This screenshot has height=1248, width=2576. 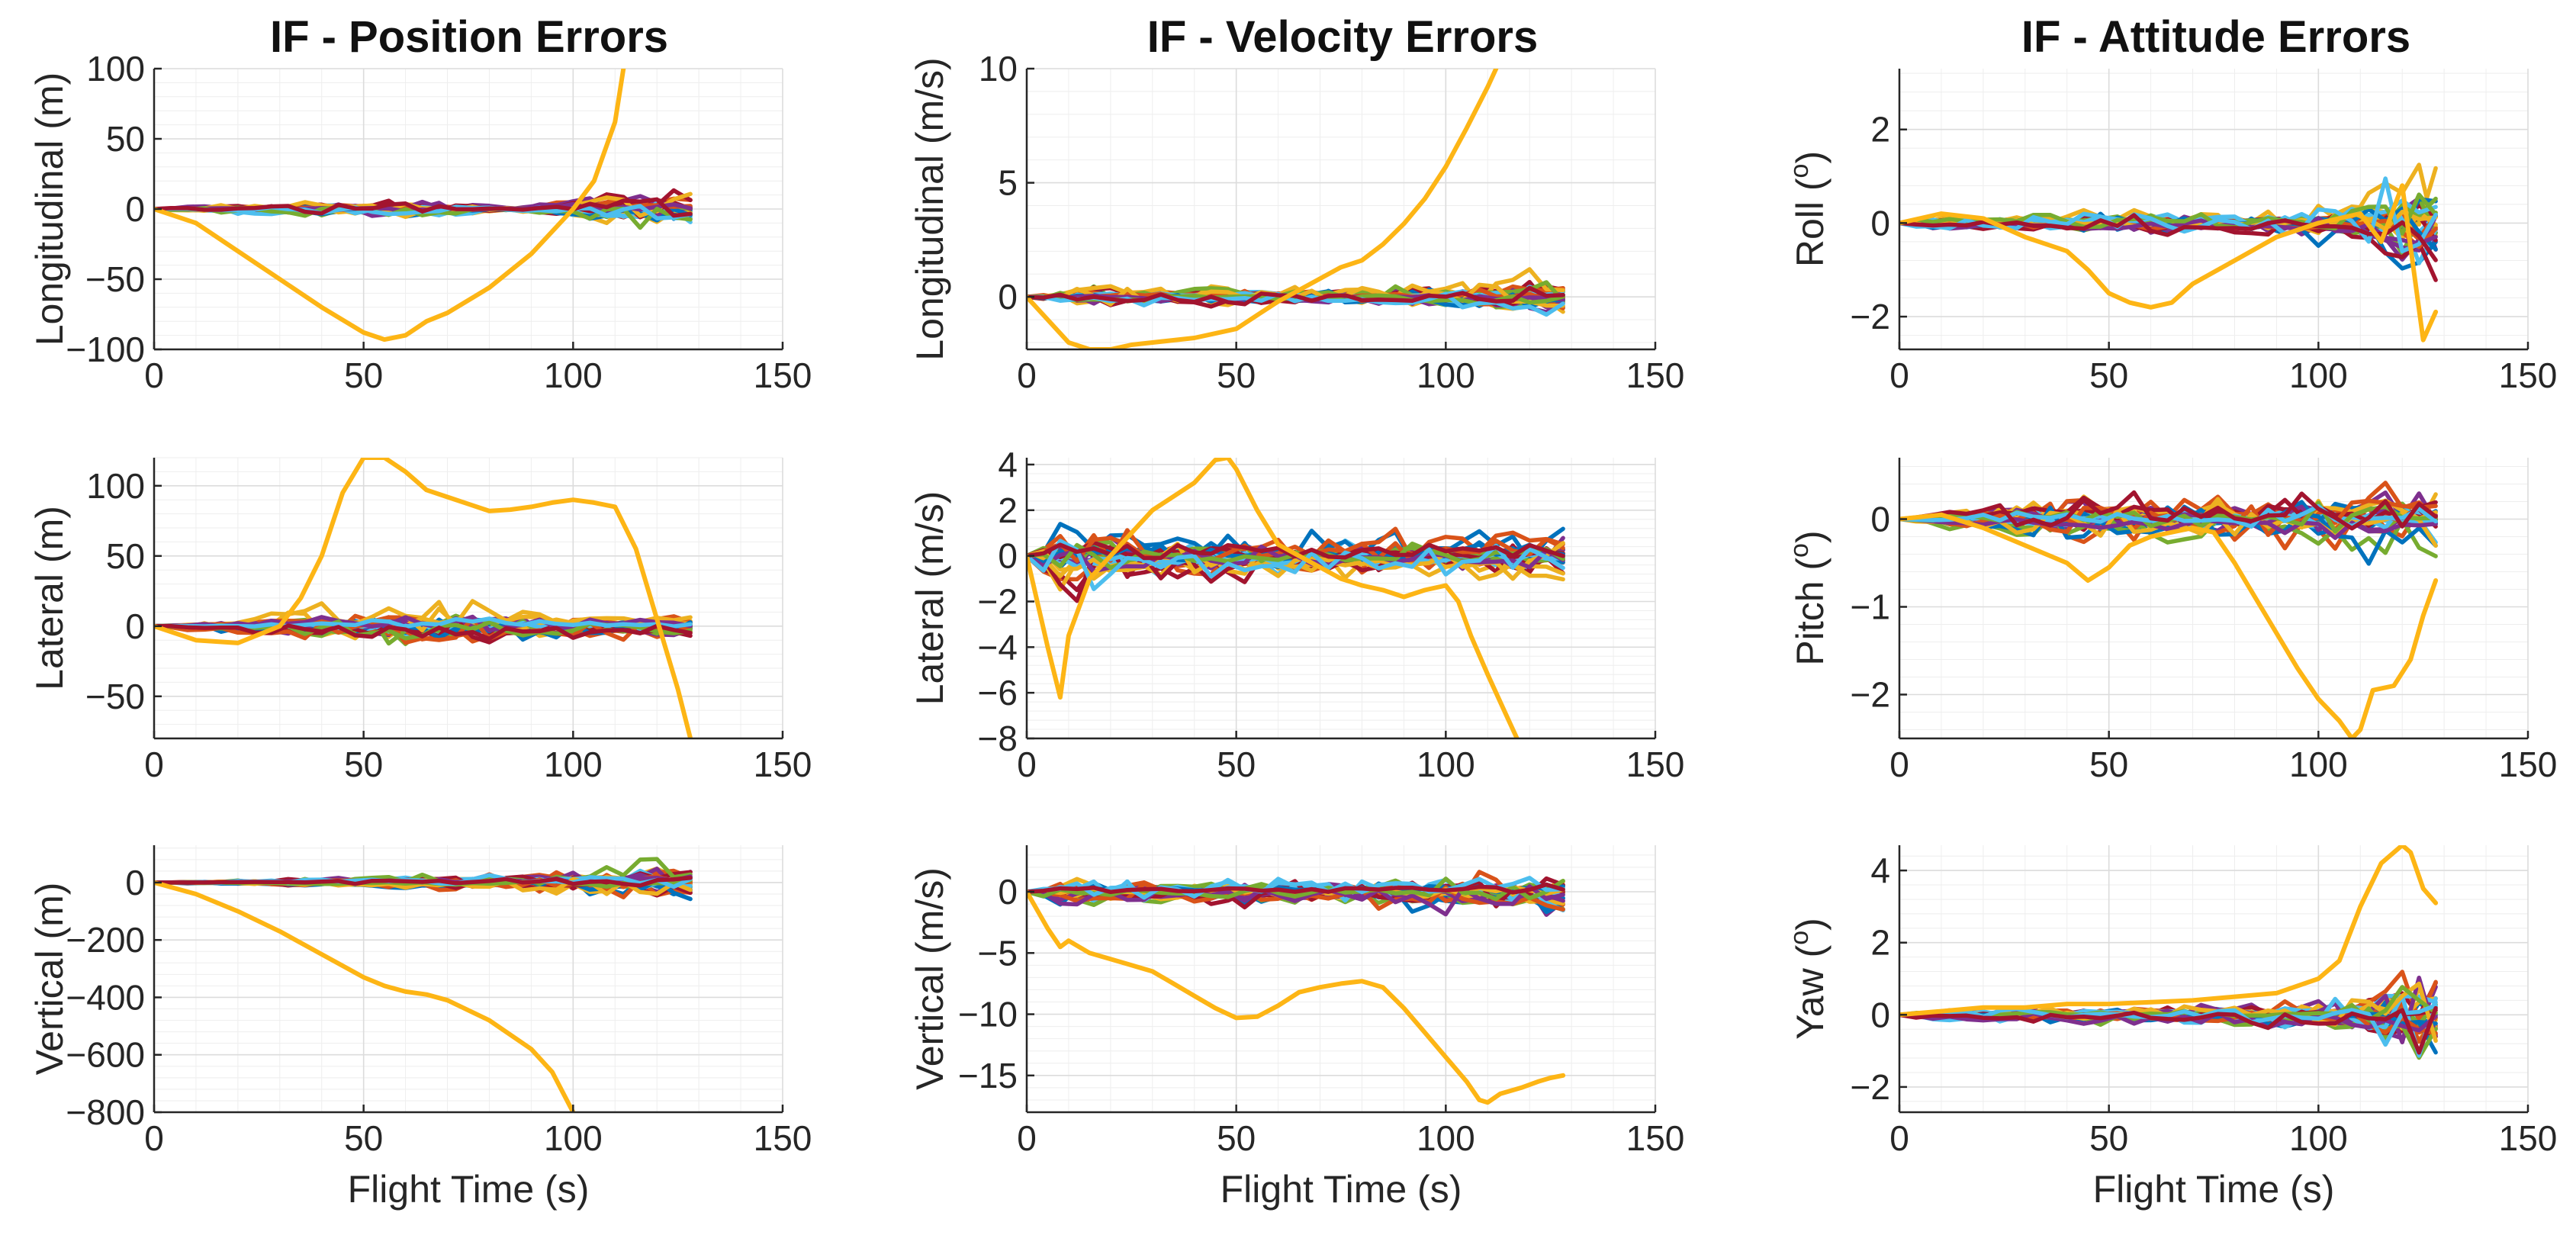 What do you see at coordinates (105, 1055) in the screenshot?
I see `y-tick-label: −600` at bounding box center [105, 1055].